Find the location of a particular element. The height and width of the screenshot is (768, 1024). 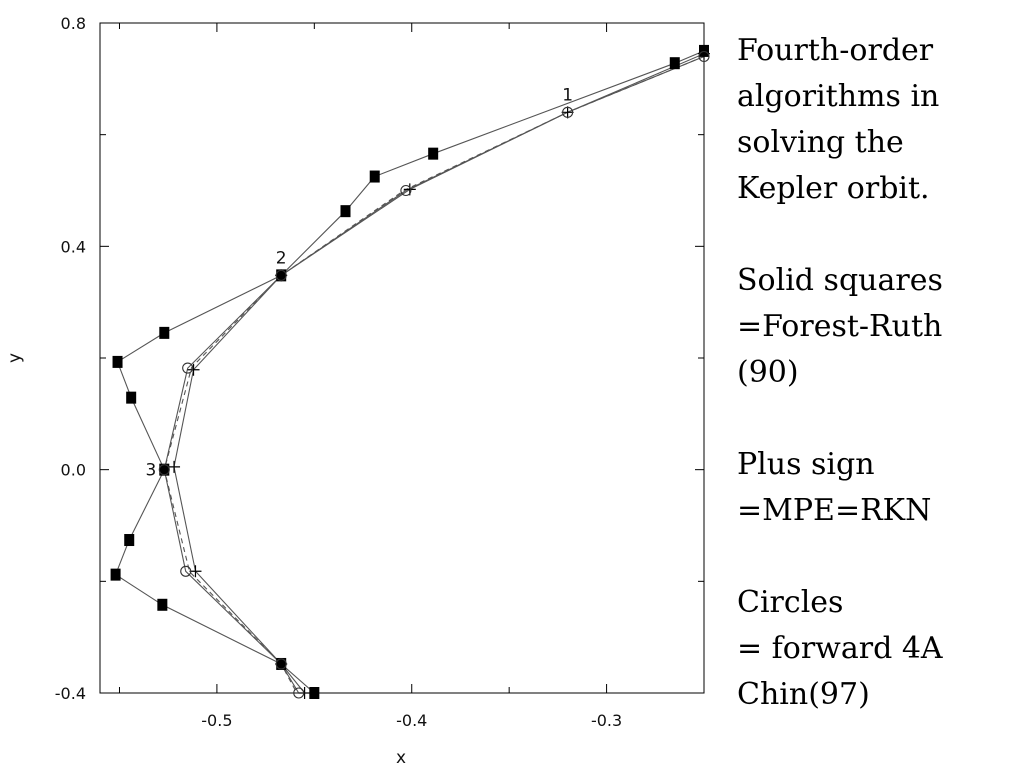

x-tick-label: -0.4 is located at coordinates (411, 720).